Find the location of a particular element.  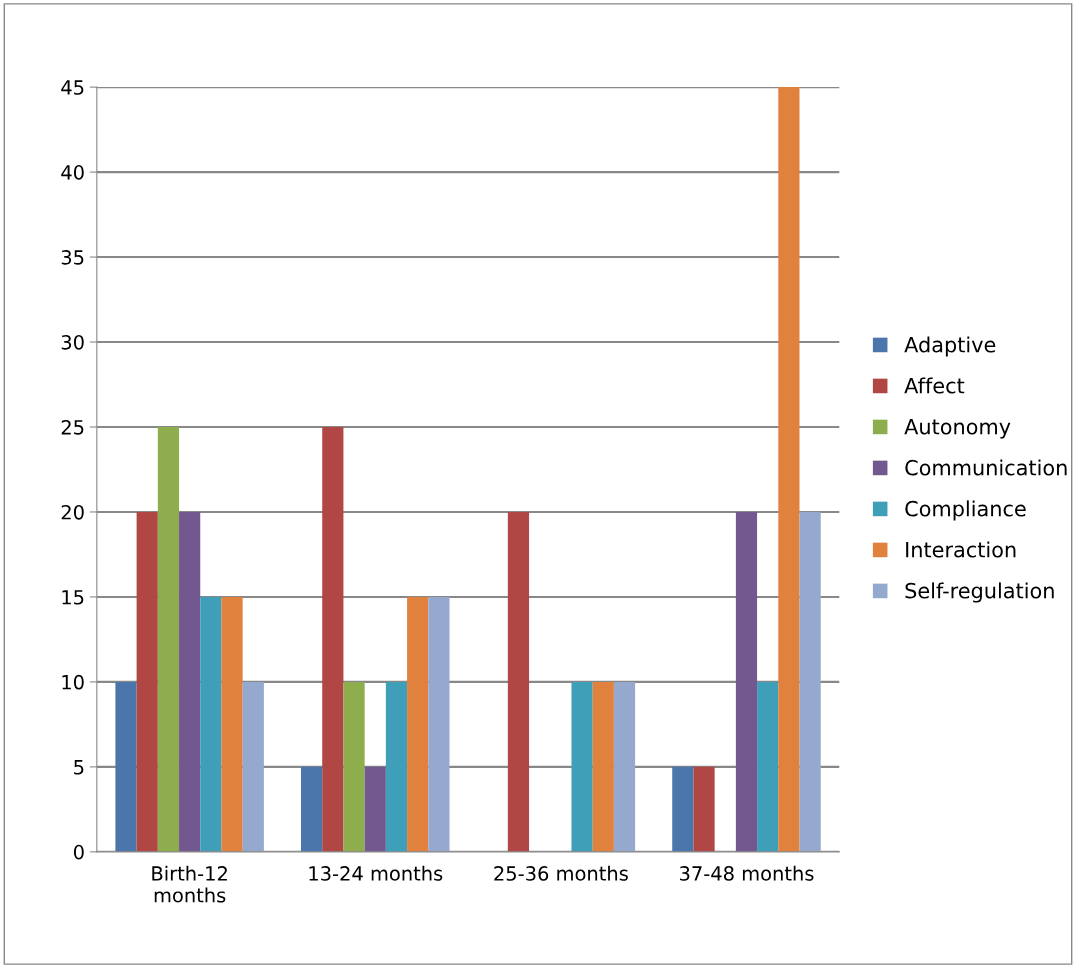

y-tick-label: 25 is located at coordinates (72, 427).